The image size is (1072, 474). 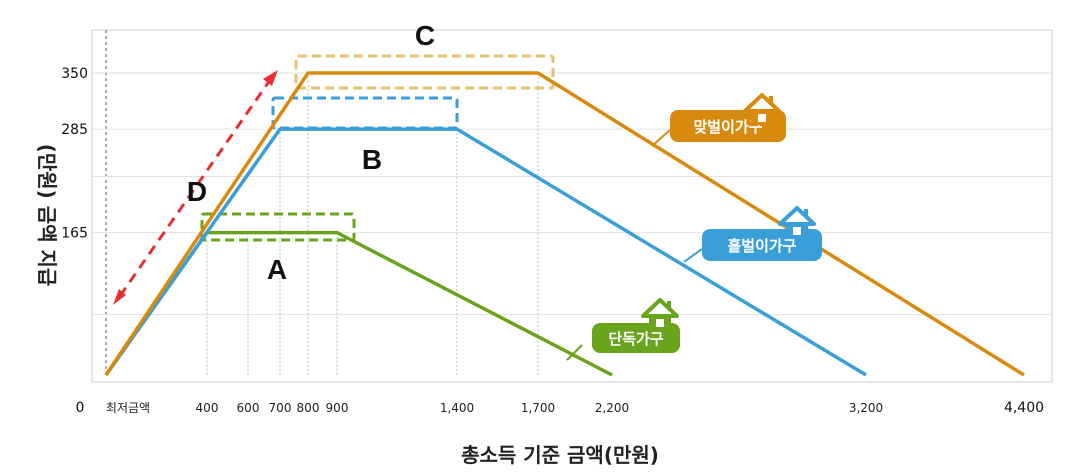 What do you see at coordinates (277, 269) in the screenshot?
I see `region-label-a: A` at bounding box center [277, 269].